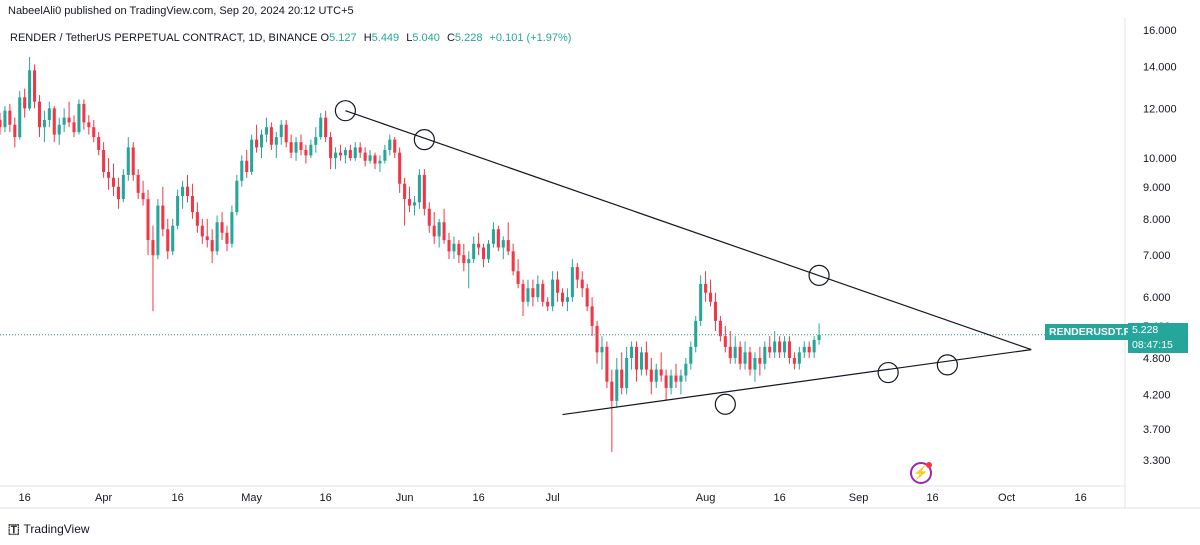 The width and height of the screenshot is (1200, 545). What do you see at coordinates (103, 498) in the screenshot?
I see `time-tick-label: Apr` at bounding box center [103, 498].